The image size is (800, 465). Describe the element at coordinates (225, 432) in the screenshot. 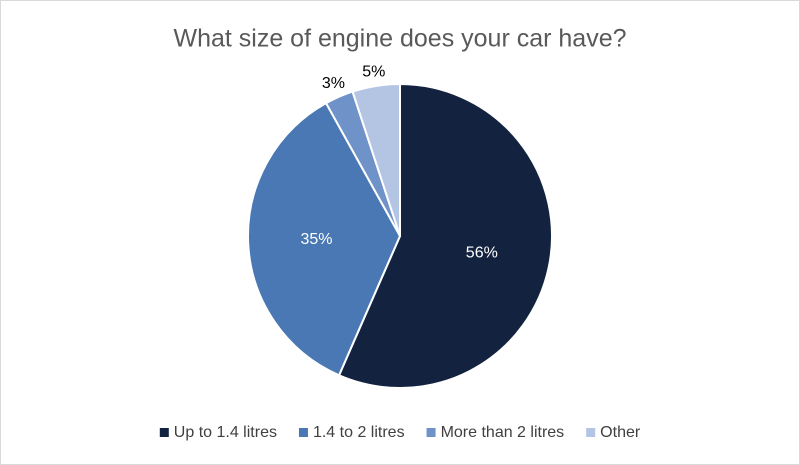

I see `legend-label: Up to 1.4 litres` at that location.